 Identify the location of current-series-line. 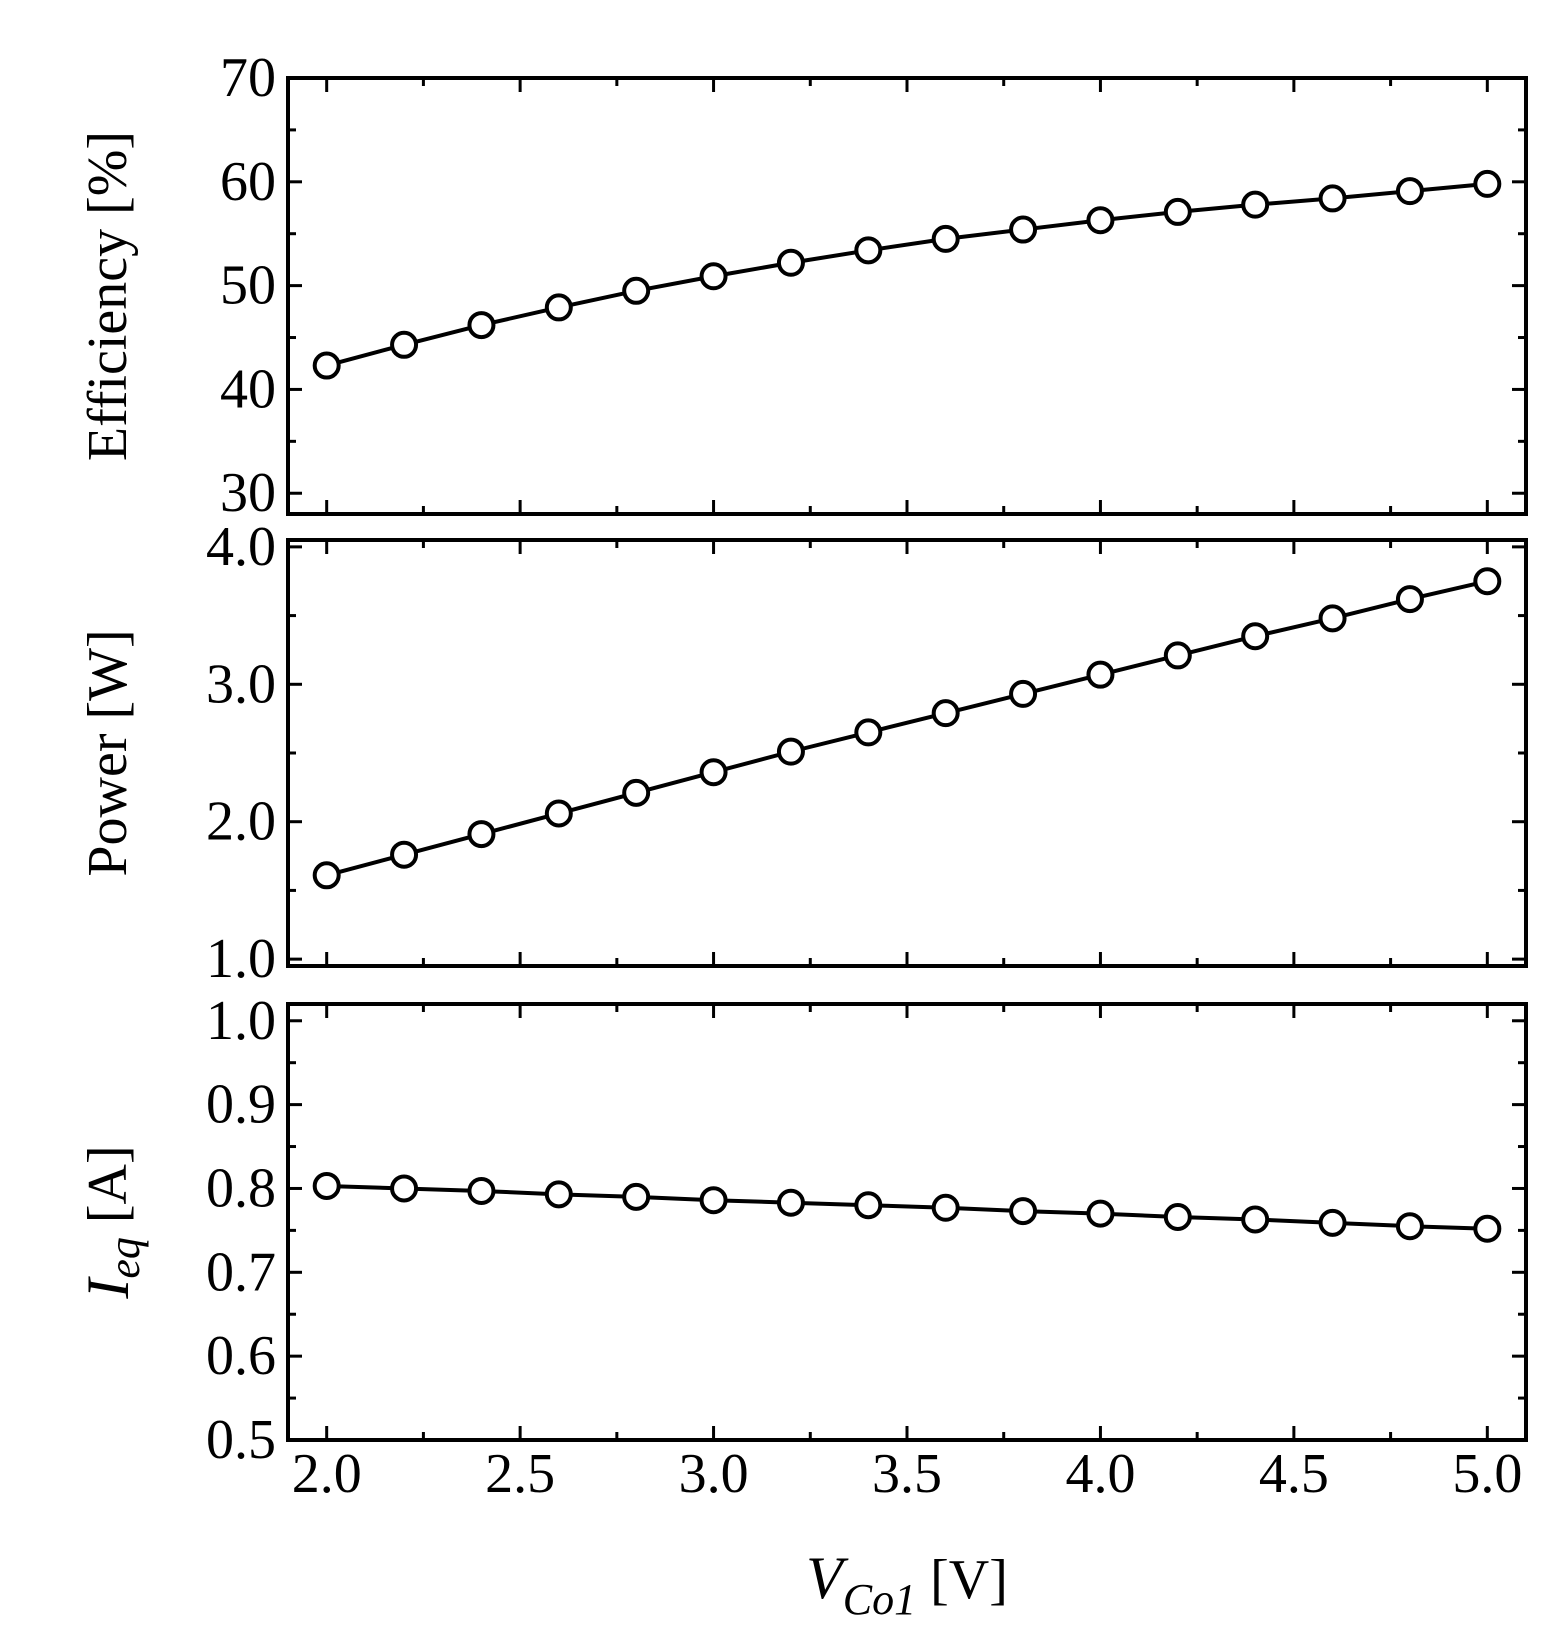
(907, 1207).